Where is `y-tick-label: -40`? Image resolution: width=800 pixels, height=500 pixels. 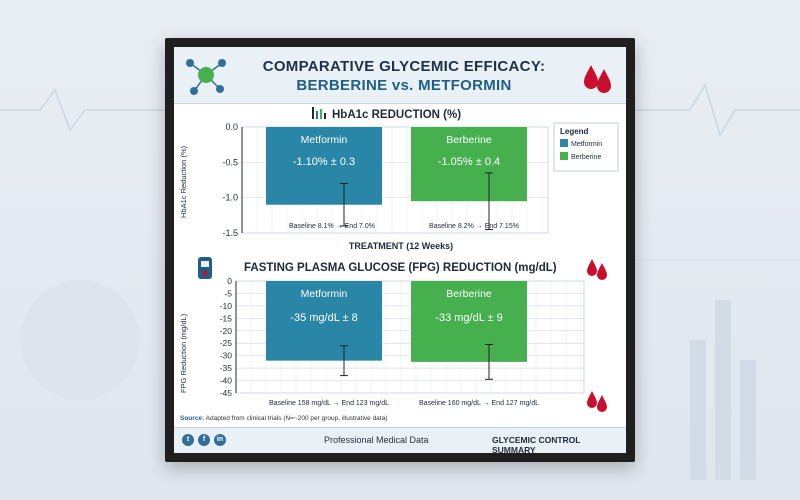
y-tick-label: -40 is located at coordinates (226, 381).